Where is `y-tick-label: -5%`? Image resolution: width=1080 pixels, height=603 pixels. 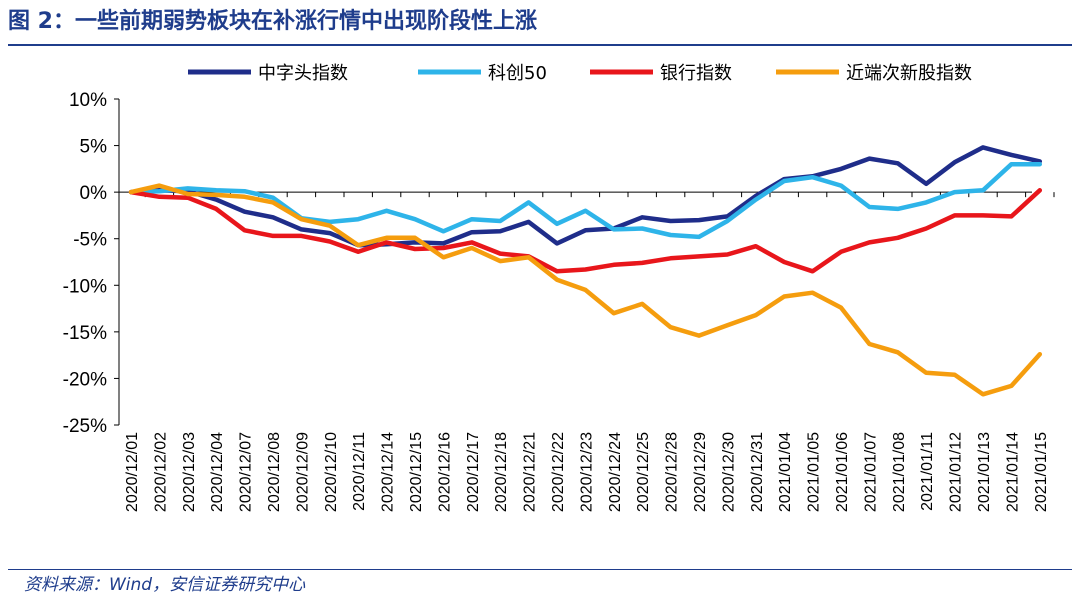 y-tick-label: -5% is located at coordinates (90, 240).